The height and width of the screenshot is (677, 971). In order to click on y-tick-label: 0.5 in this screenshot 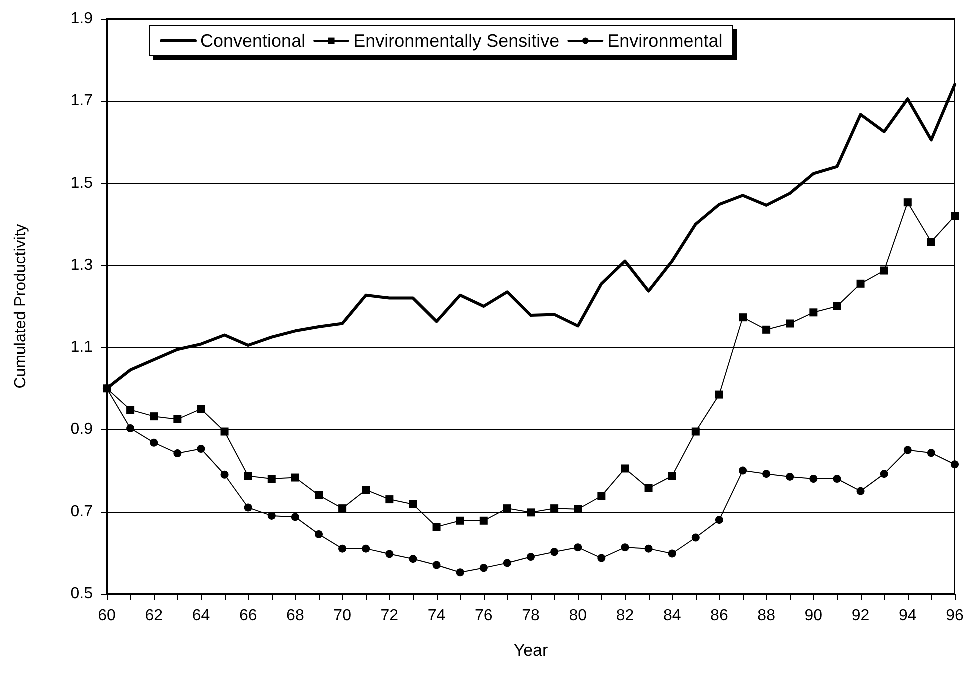, I will do `click(82, 594)`.